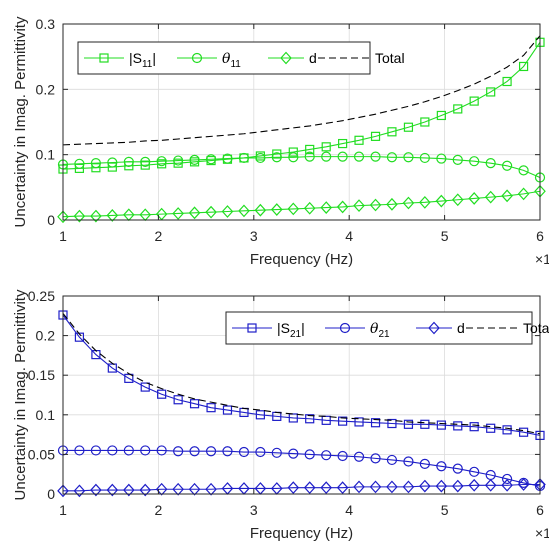 The height and width of the screenshot is (550, 549). What do you see at coordinates (159, 510) in the screenshot?
I see `x-tick-label: 2` at bounding box center [159, 510].